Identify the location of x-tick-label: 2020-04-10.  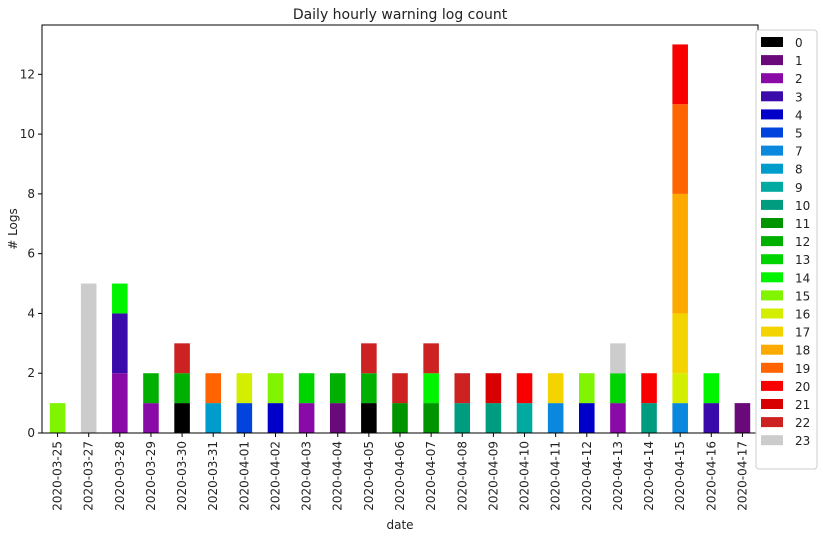
(525, 476).